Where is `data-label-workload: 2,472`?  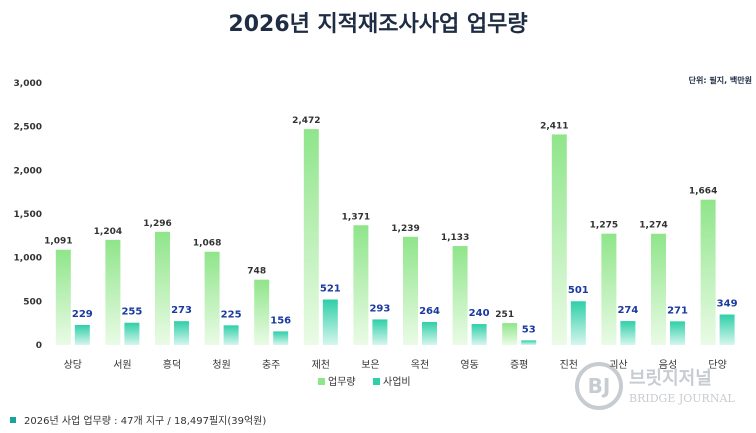
data-label-workload: 2,472 is located at coordinates (306, 121).